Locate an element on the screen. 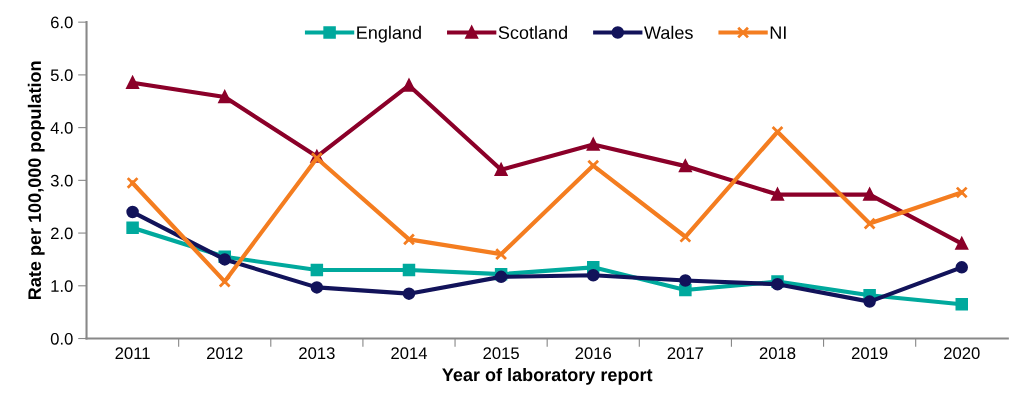 The height and width of the screenshot is (403, 1018). y-axis-title: Rate per 100,000 population is located at coordinates (36, 180).